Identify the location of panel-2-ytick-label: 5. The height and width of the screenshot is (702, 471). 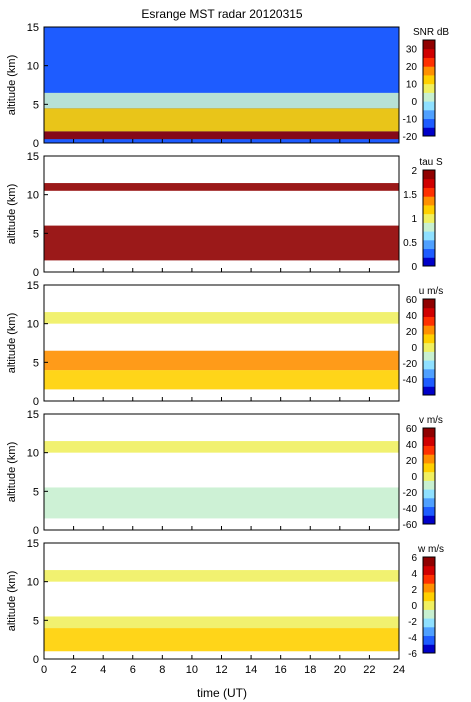
(36, 234).